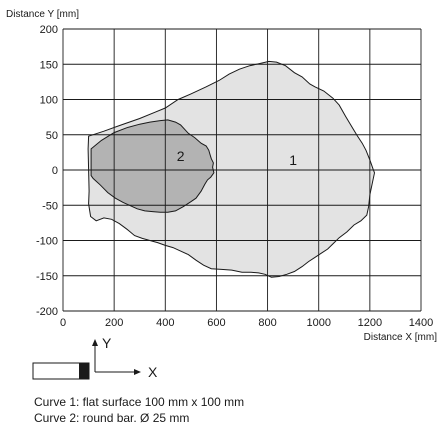 This screenshot has height=426, width=438. What do you see at coordinates (165, 323) in the screenshot?
I see `x-tick-label: 400` at bounding box center [165, 323].